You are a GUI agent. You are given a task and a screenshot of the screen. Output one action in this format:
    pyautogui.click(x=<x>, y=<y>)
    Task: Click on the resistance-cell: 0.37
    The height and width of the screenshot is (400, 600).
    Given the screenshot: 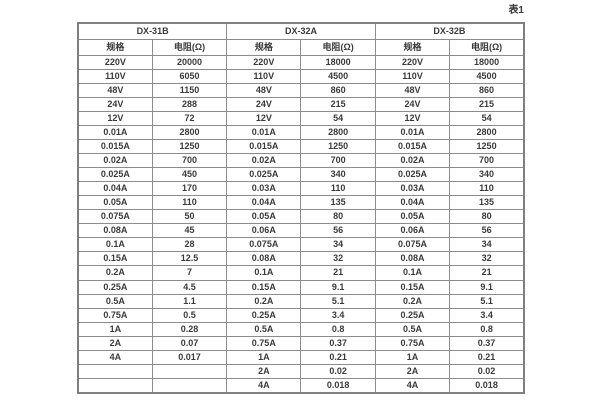 What is the action you would take?
    pyautogui.click(x=487, y=343)
    